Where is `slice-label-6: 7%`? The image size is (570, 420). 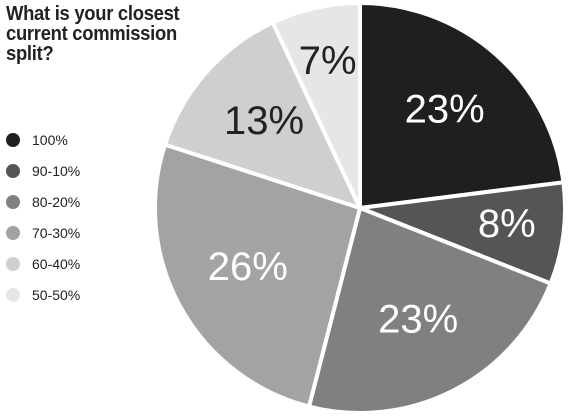 slice-label-6: 7% is located at coordinates (328, 61).